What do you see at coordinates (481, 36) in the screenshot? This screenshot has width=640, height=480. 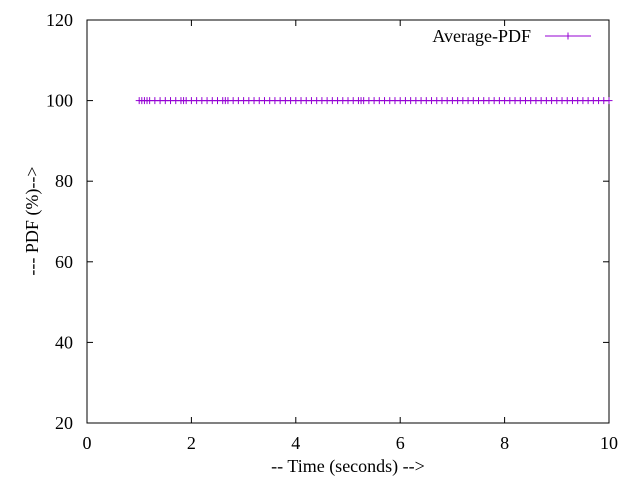 I see `legend-label: Average-PDF` at bounding box center [481, 36].